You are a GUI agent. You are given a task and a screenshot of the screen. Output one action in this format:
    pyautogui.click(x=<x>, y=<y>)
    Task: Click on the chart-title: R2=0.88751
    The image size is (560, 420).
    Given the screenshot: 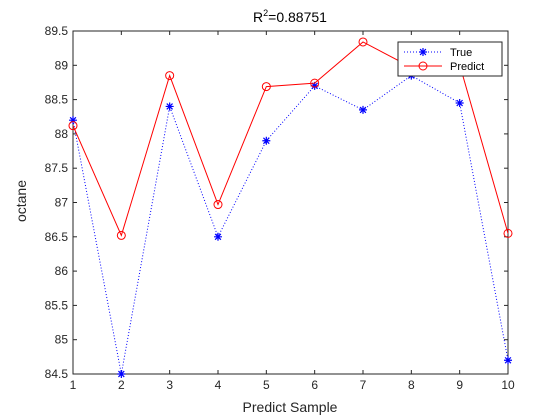 What is the action you would take?
    pyautogui.click(x=290, y=16)
    